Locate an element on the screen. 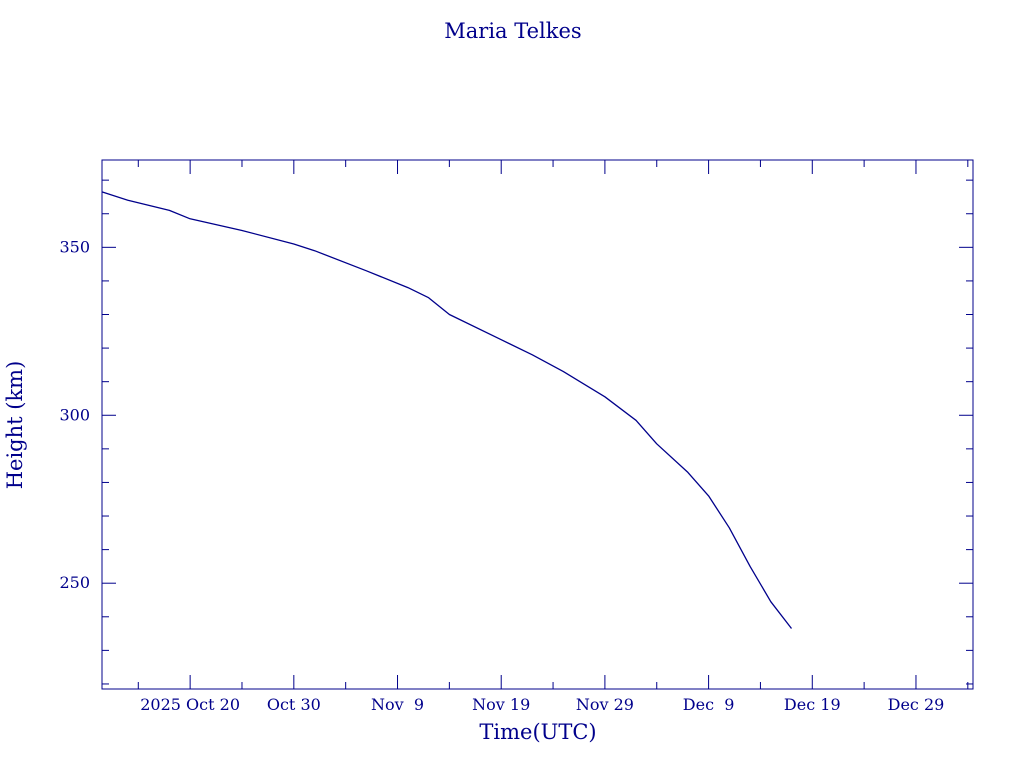 This screenshot has width=1024, height=768. x-tick-label: Dec 9 is located at coordinates (709, 704).